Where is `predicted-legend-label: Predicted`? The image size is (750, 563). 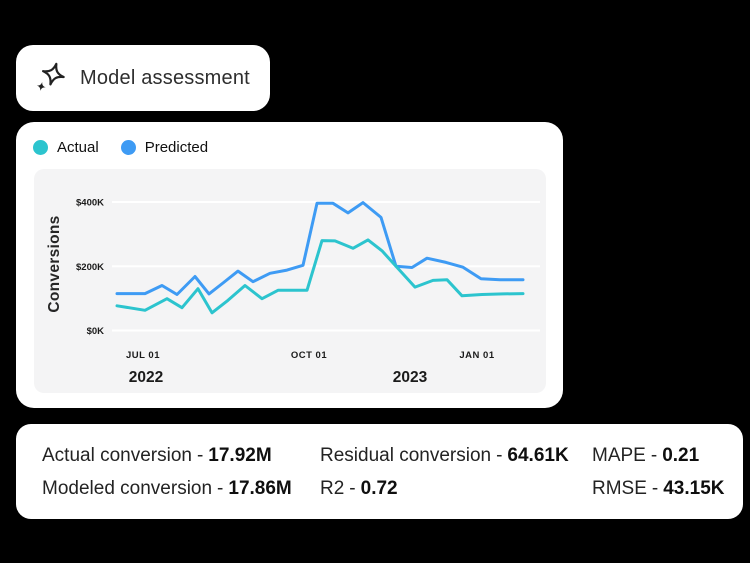 predicted-legend-label: Predicted is located at coordinates (176, 147).